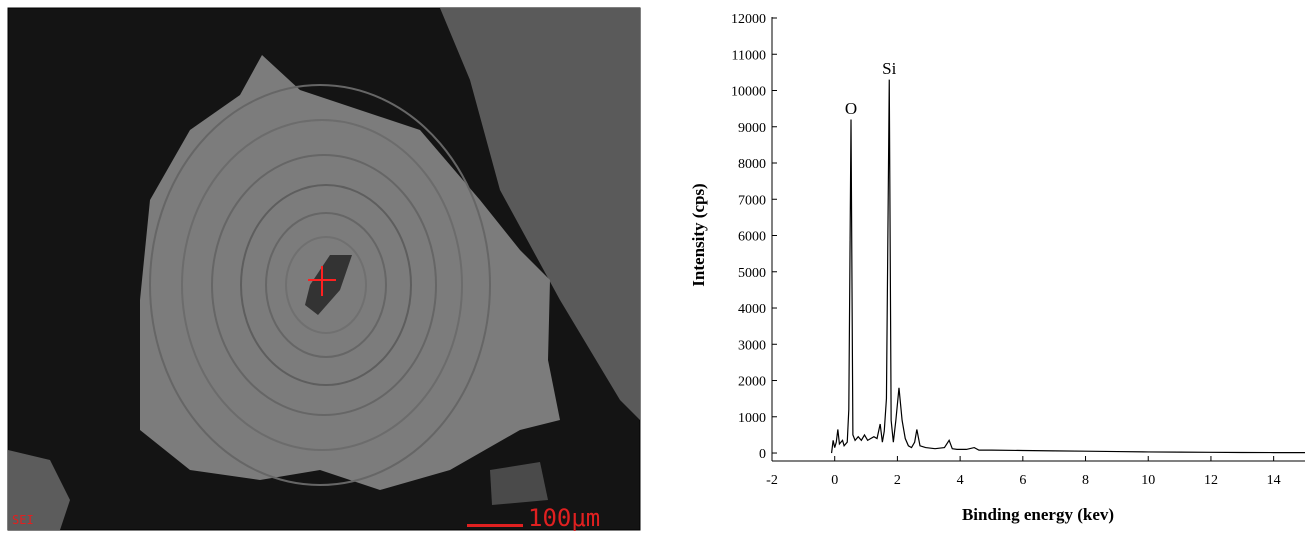  What do you see at coordinates (748, 92) in the screenshot?
I see `y-tick-label: 10000` at bounding box center [748, 92].